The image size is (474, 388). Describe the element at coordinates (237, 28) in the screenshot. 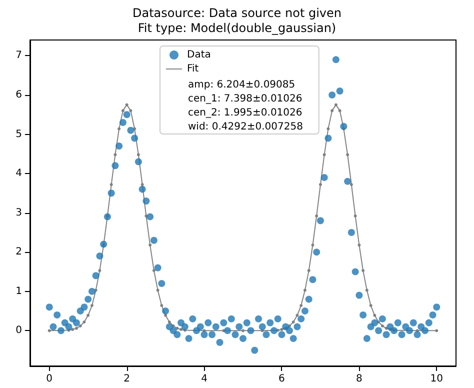

I see `chart-subtitle: Fit type: Model(double_gaussian)` at that location.